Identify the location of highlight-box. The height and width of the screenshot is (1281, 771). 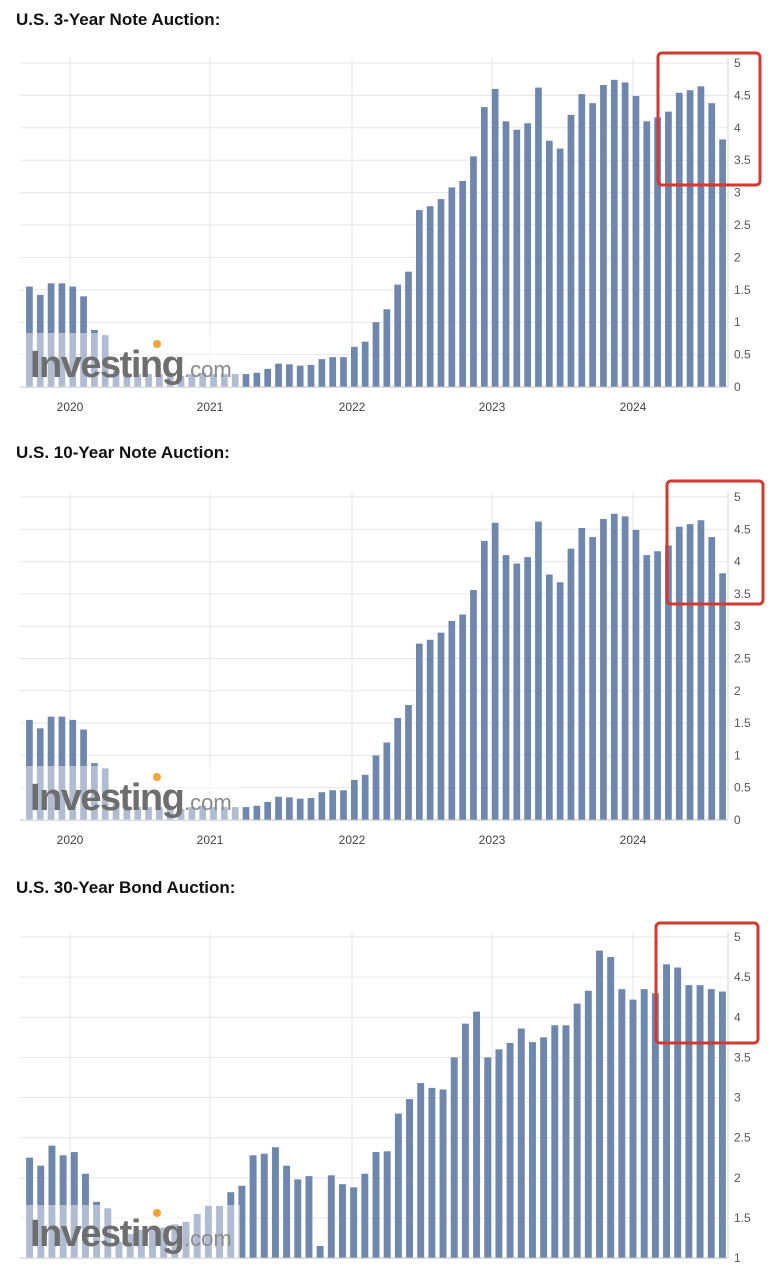
(715, 542).